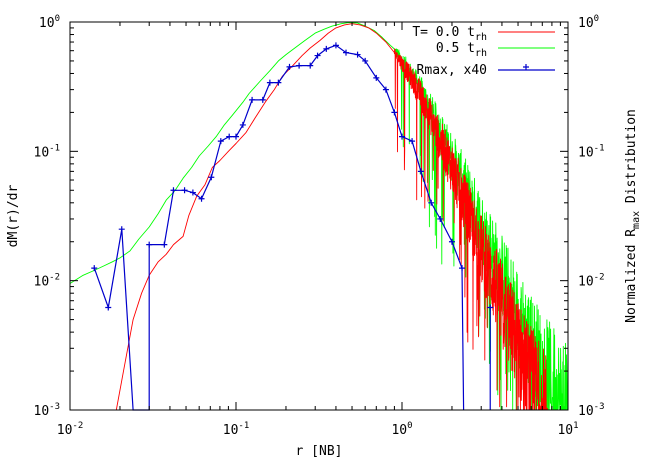 This screenshot has height=465, width=664. Describe the element at coordinates (13, 216) in the screenshot. I see `y-axis-label: dM(r)/dr` at that location.